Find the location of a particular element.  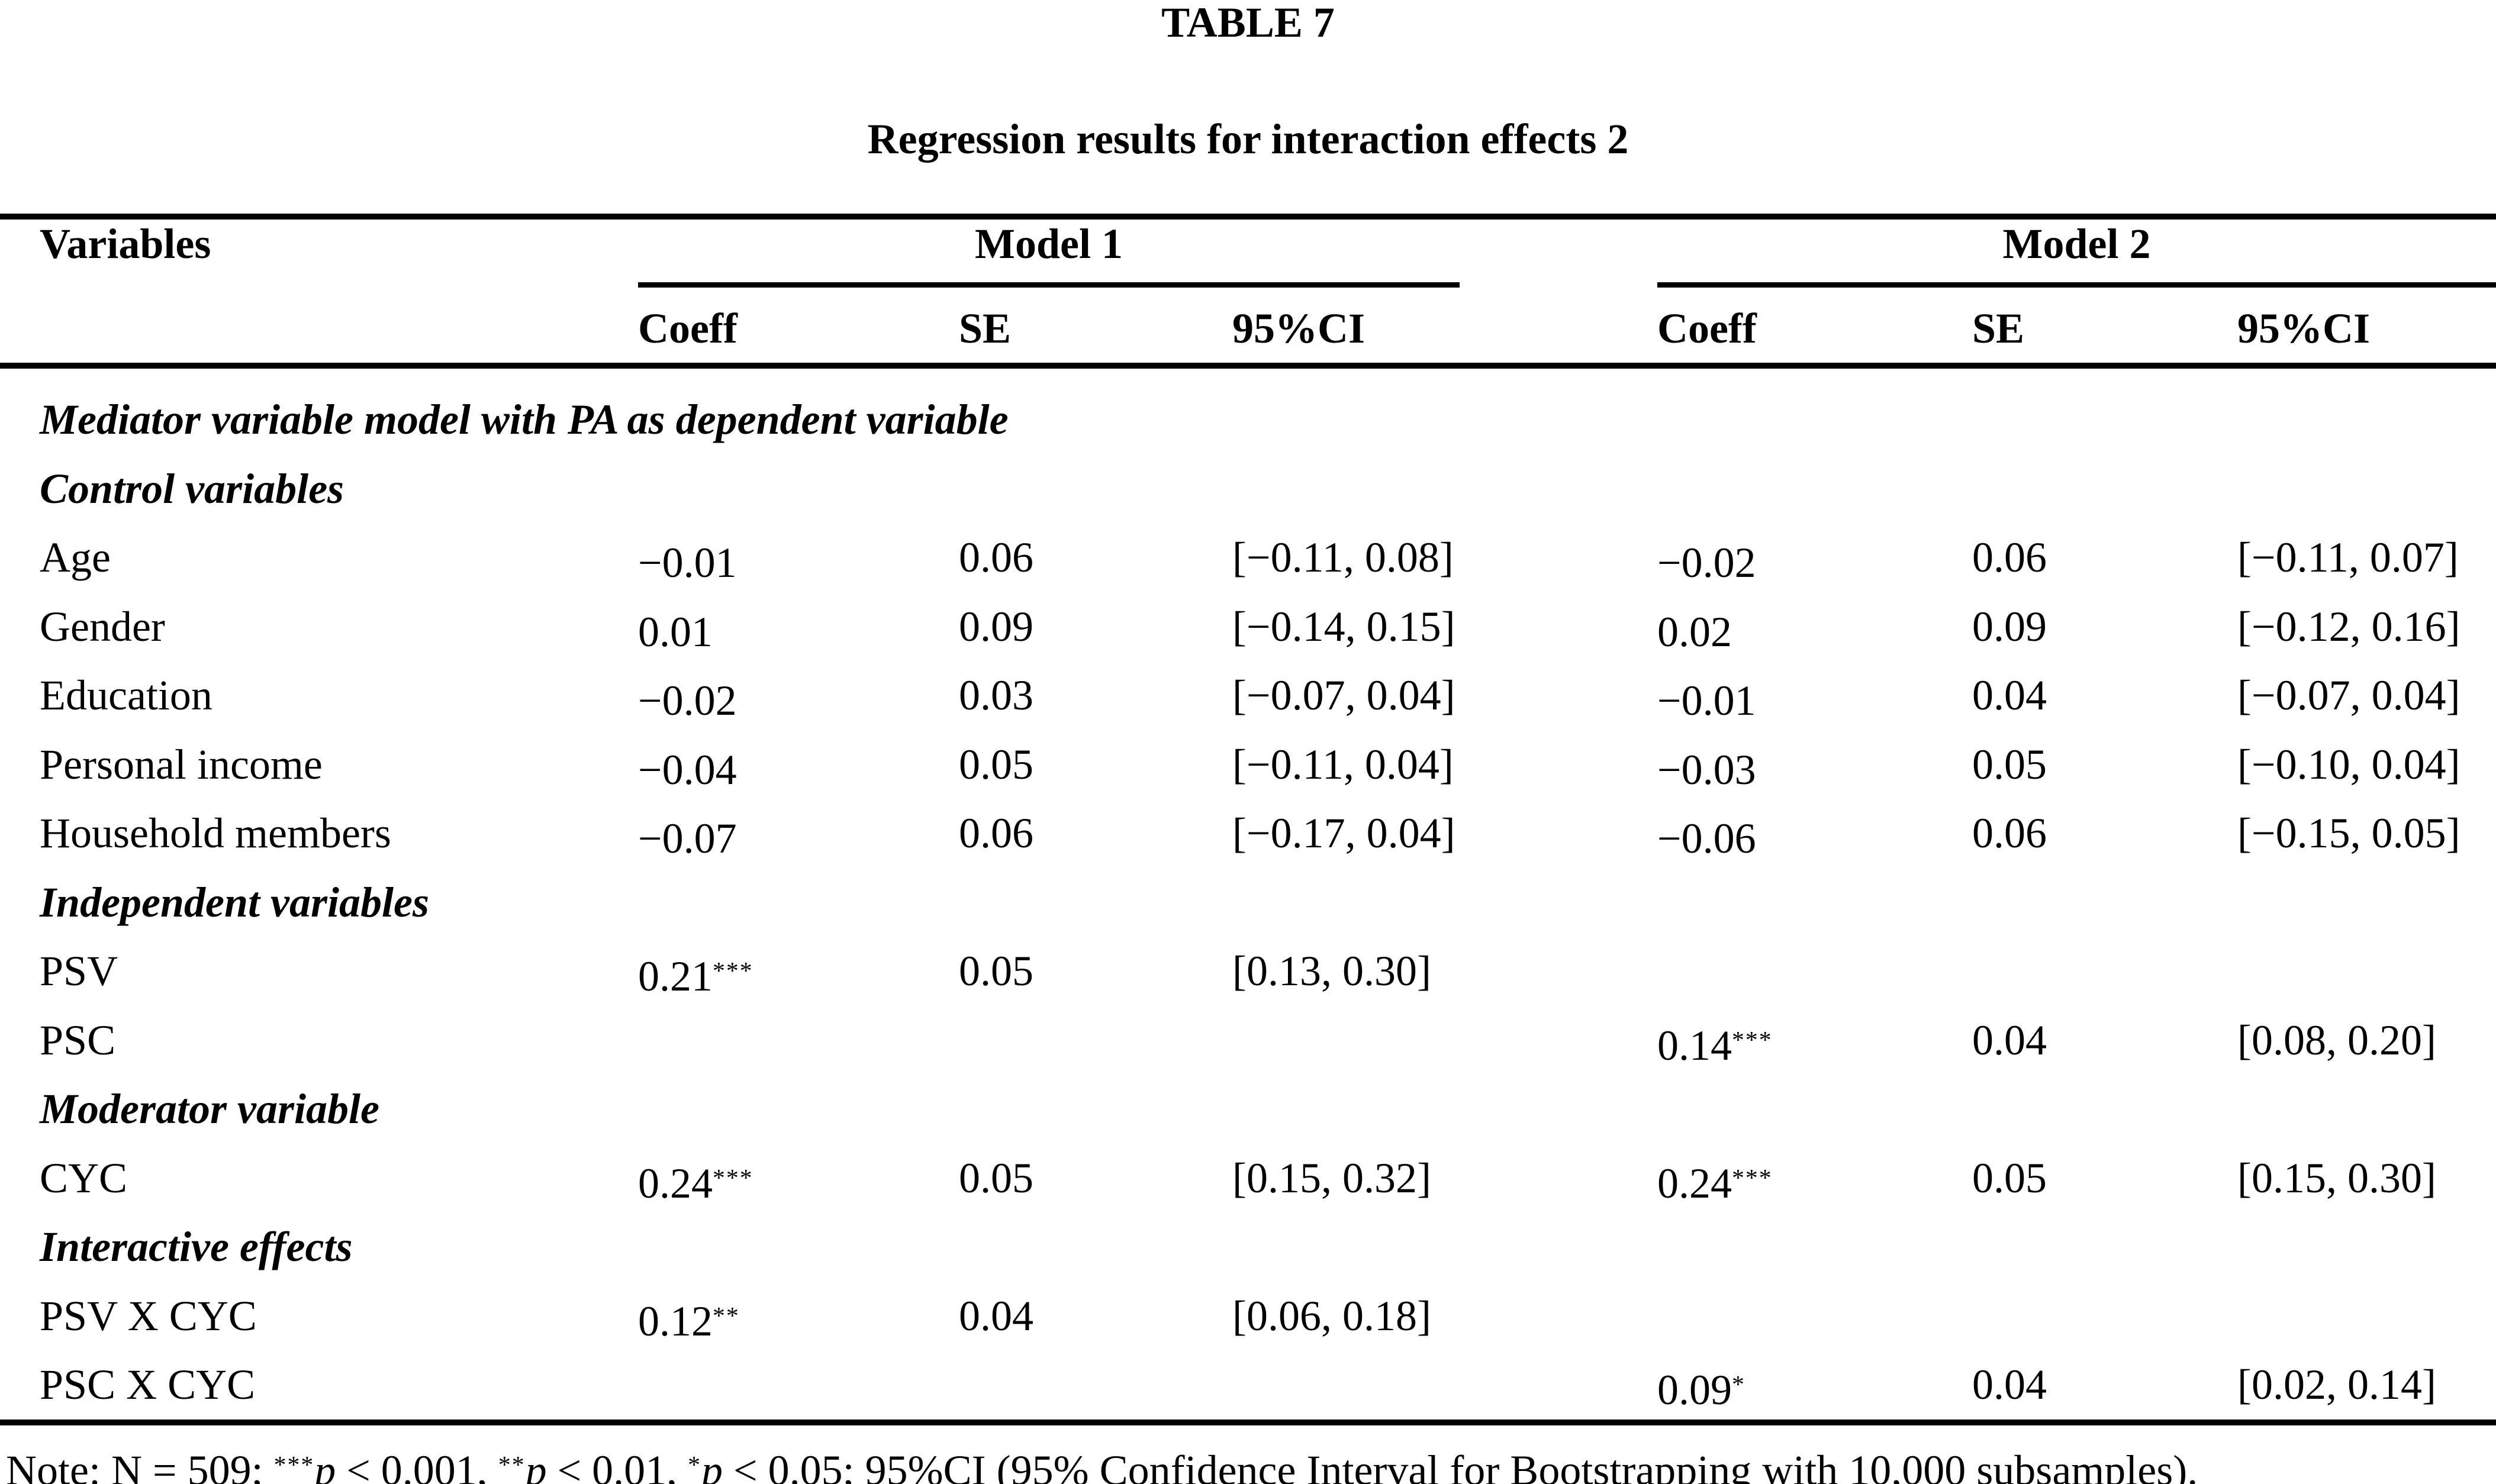

row-label: PSV X CYC is located at coordinates (148, 1316).